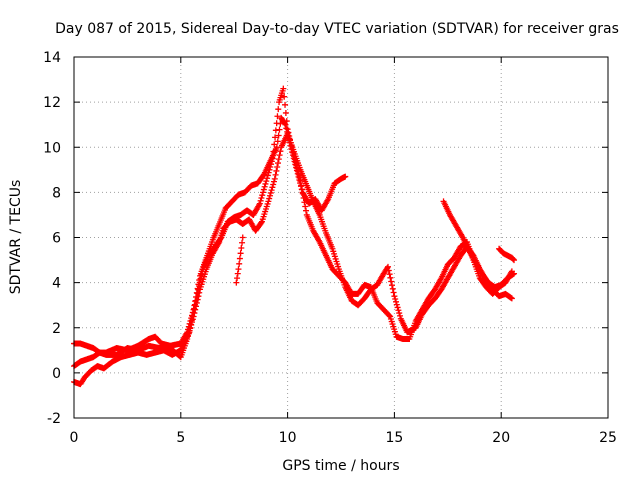  I want to click on x-tick-label: 25, so click(608, 438).